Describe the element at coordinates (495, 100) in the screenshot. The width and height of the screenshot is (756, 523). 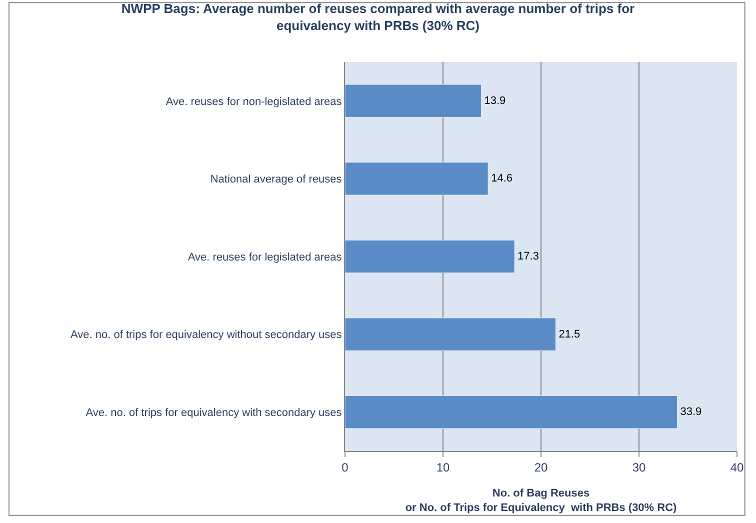
I see `data-label: 13.9` at that location.